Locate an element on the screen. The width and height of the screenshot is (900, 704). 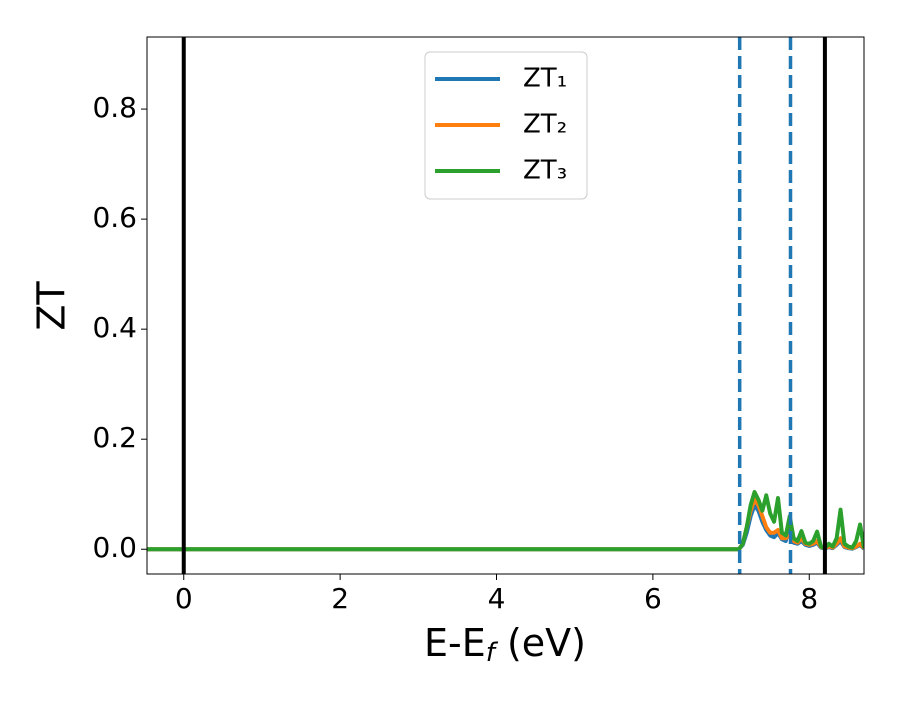
x-axis-label: E-Ef (eV) is located at coordinates (505, 644).